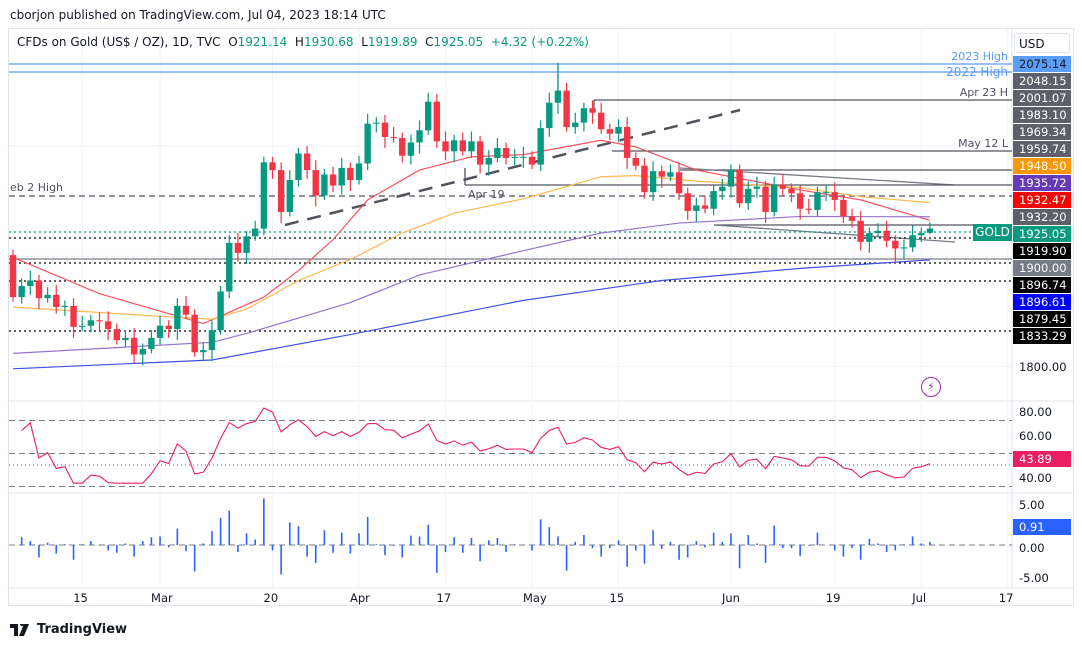  I want to click on price-label: 1896.74, so click(1042, 285).